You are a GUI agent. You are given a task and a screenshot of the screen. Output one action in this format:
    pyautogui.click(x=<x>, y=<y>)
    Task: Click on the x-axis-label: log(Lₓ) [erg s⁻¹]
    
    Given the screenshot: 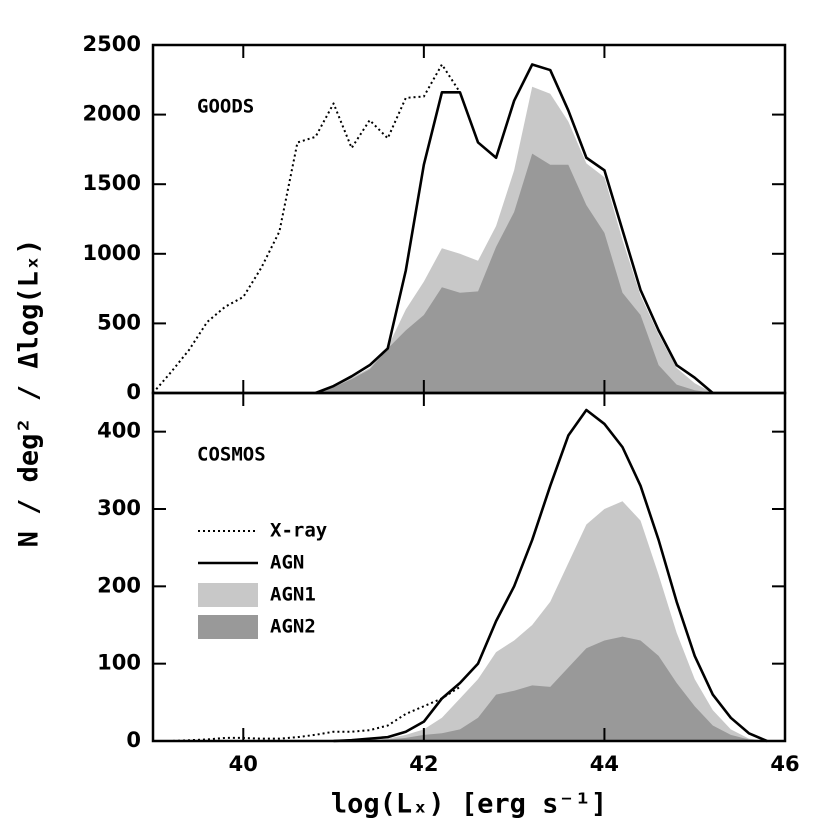 What is the action you would take?
    pyautogui.click(x=469, y=804)
    